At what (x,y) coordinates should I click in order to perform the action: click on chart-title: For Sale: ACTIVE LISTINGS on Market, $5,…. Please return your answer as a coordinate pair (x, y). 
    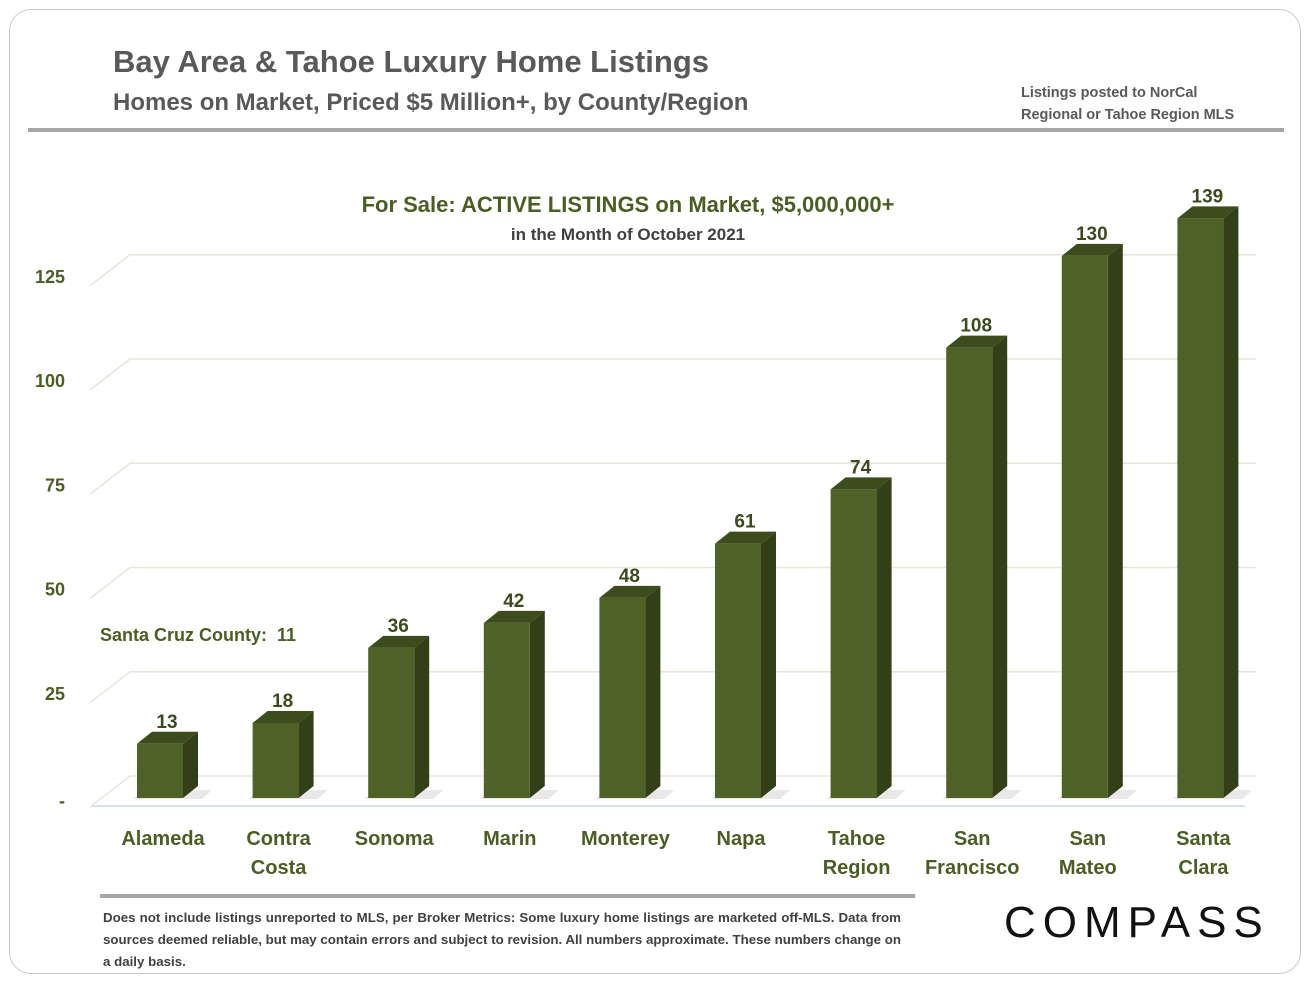
    Looking at the image, I should click on (628, 204).